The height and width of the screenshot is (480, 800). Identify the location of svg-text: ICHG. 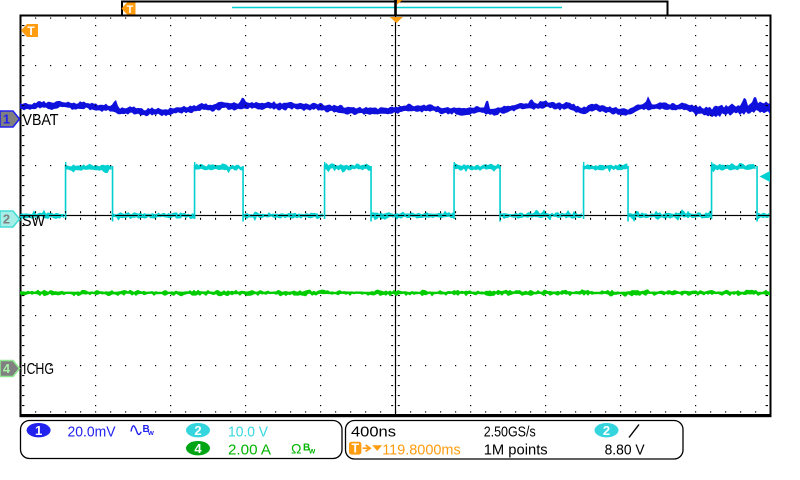
(38, 369).